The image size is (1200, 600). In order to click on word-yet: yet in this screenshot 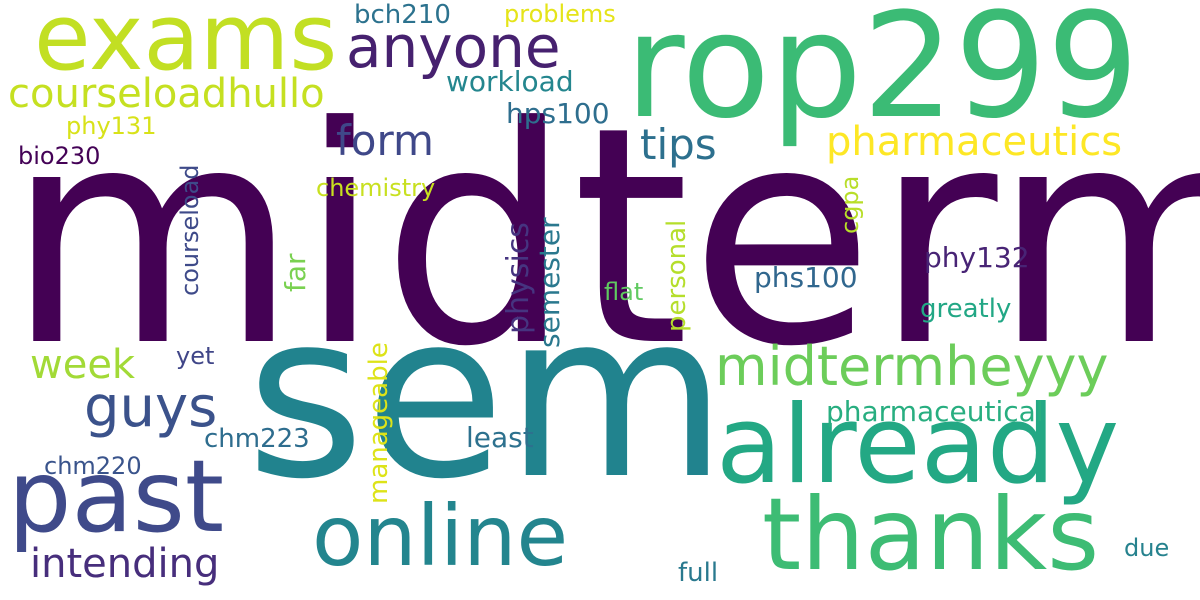, I will do `click(195, 356)`.